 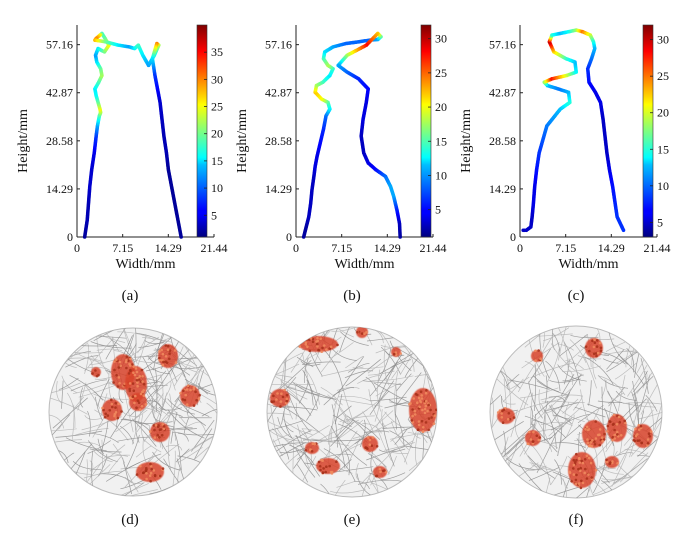 I want to click on panel-label-e: (e), so click(x=352, y=520).